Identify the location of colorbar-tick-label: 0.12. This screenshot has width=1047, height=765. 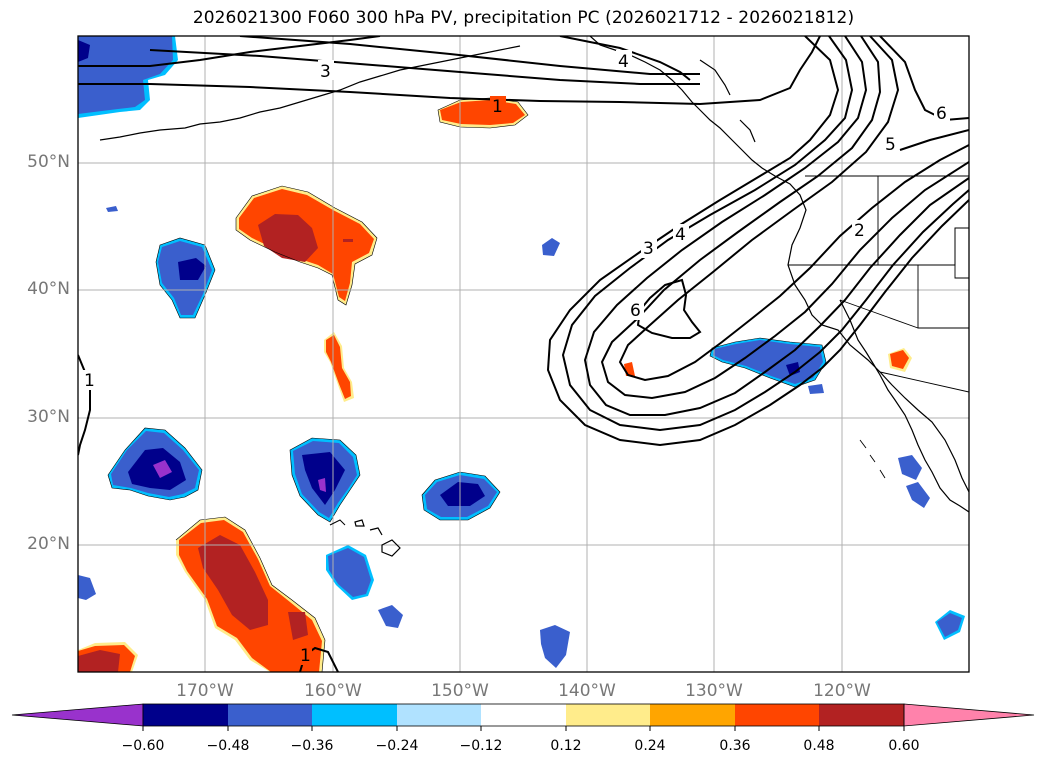
(566, 746).